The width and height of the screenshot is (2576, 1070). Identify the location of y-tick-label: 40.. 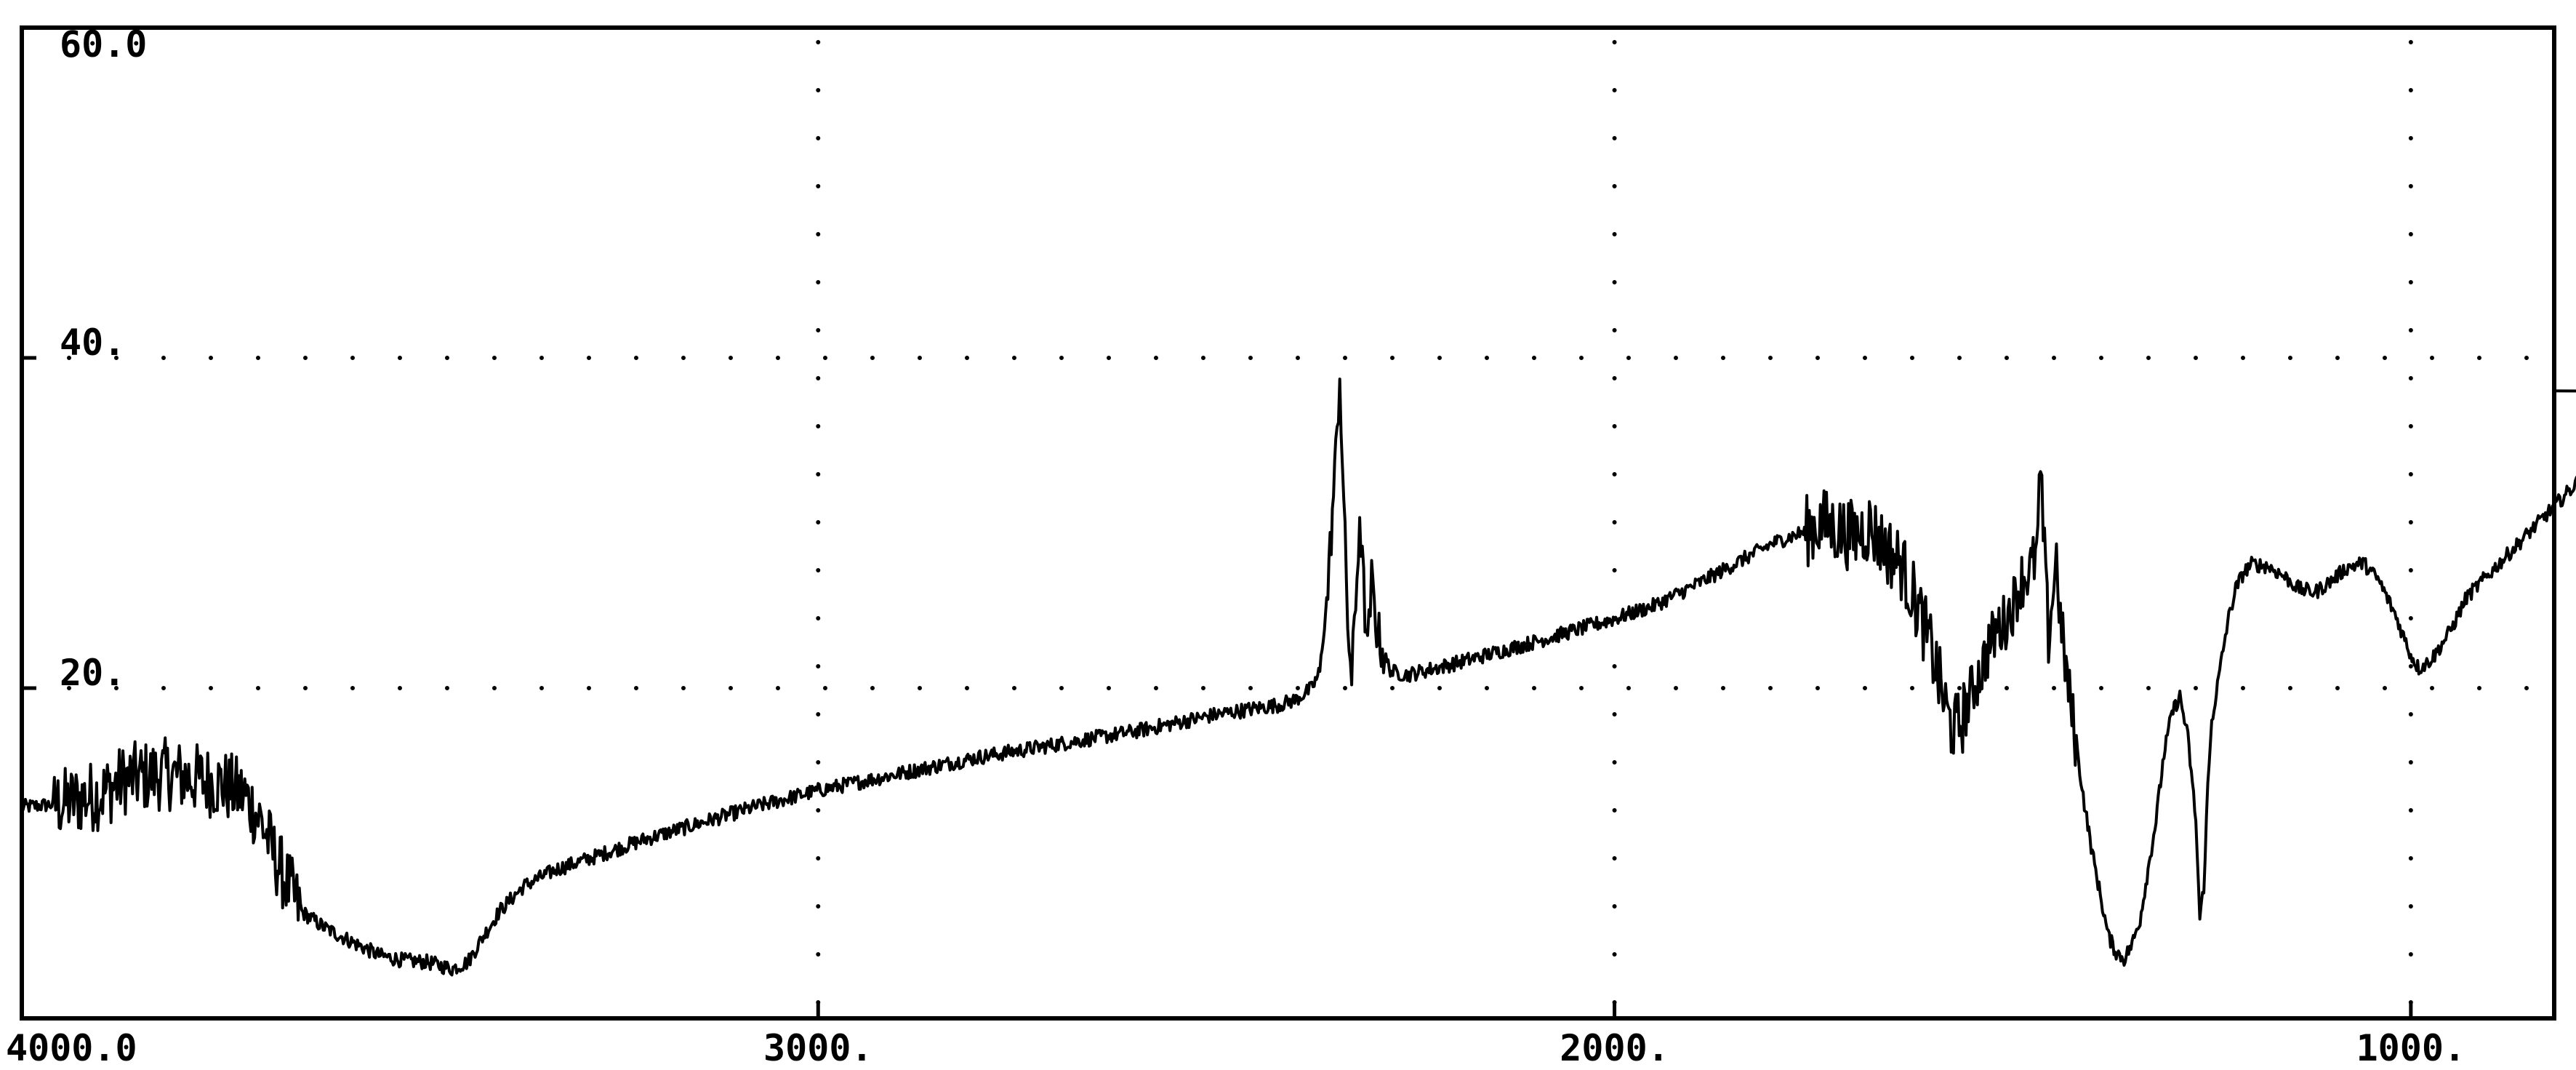
(92, 343).